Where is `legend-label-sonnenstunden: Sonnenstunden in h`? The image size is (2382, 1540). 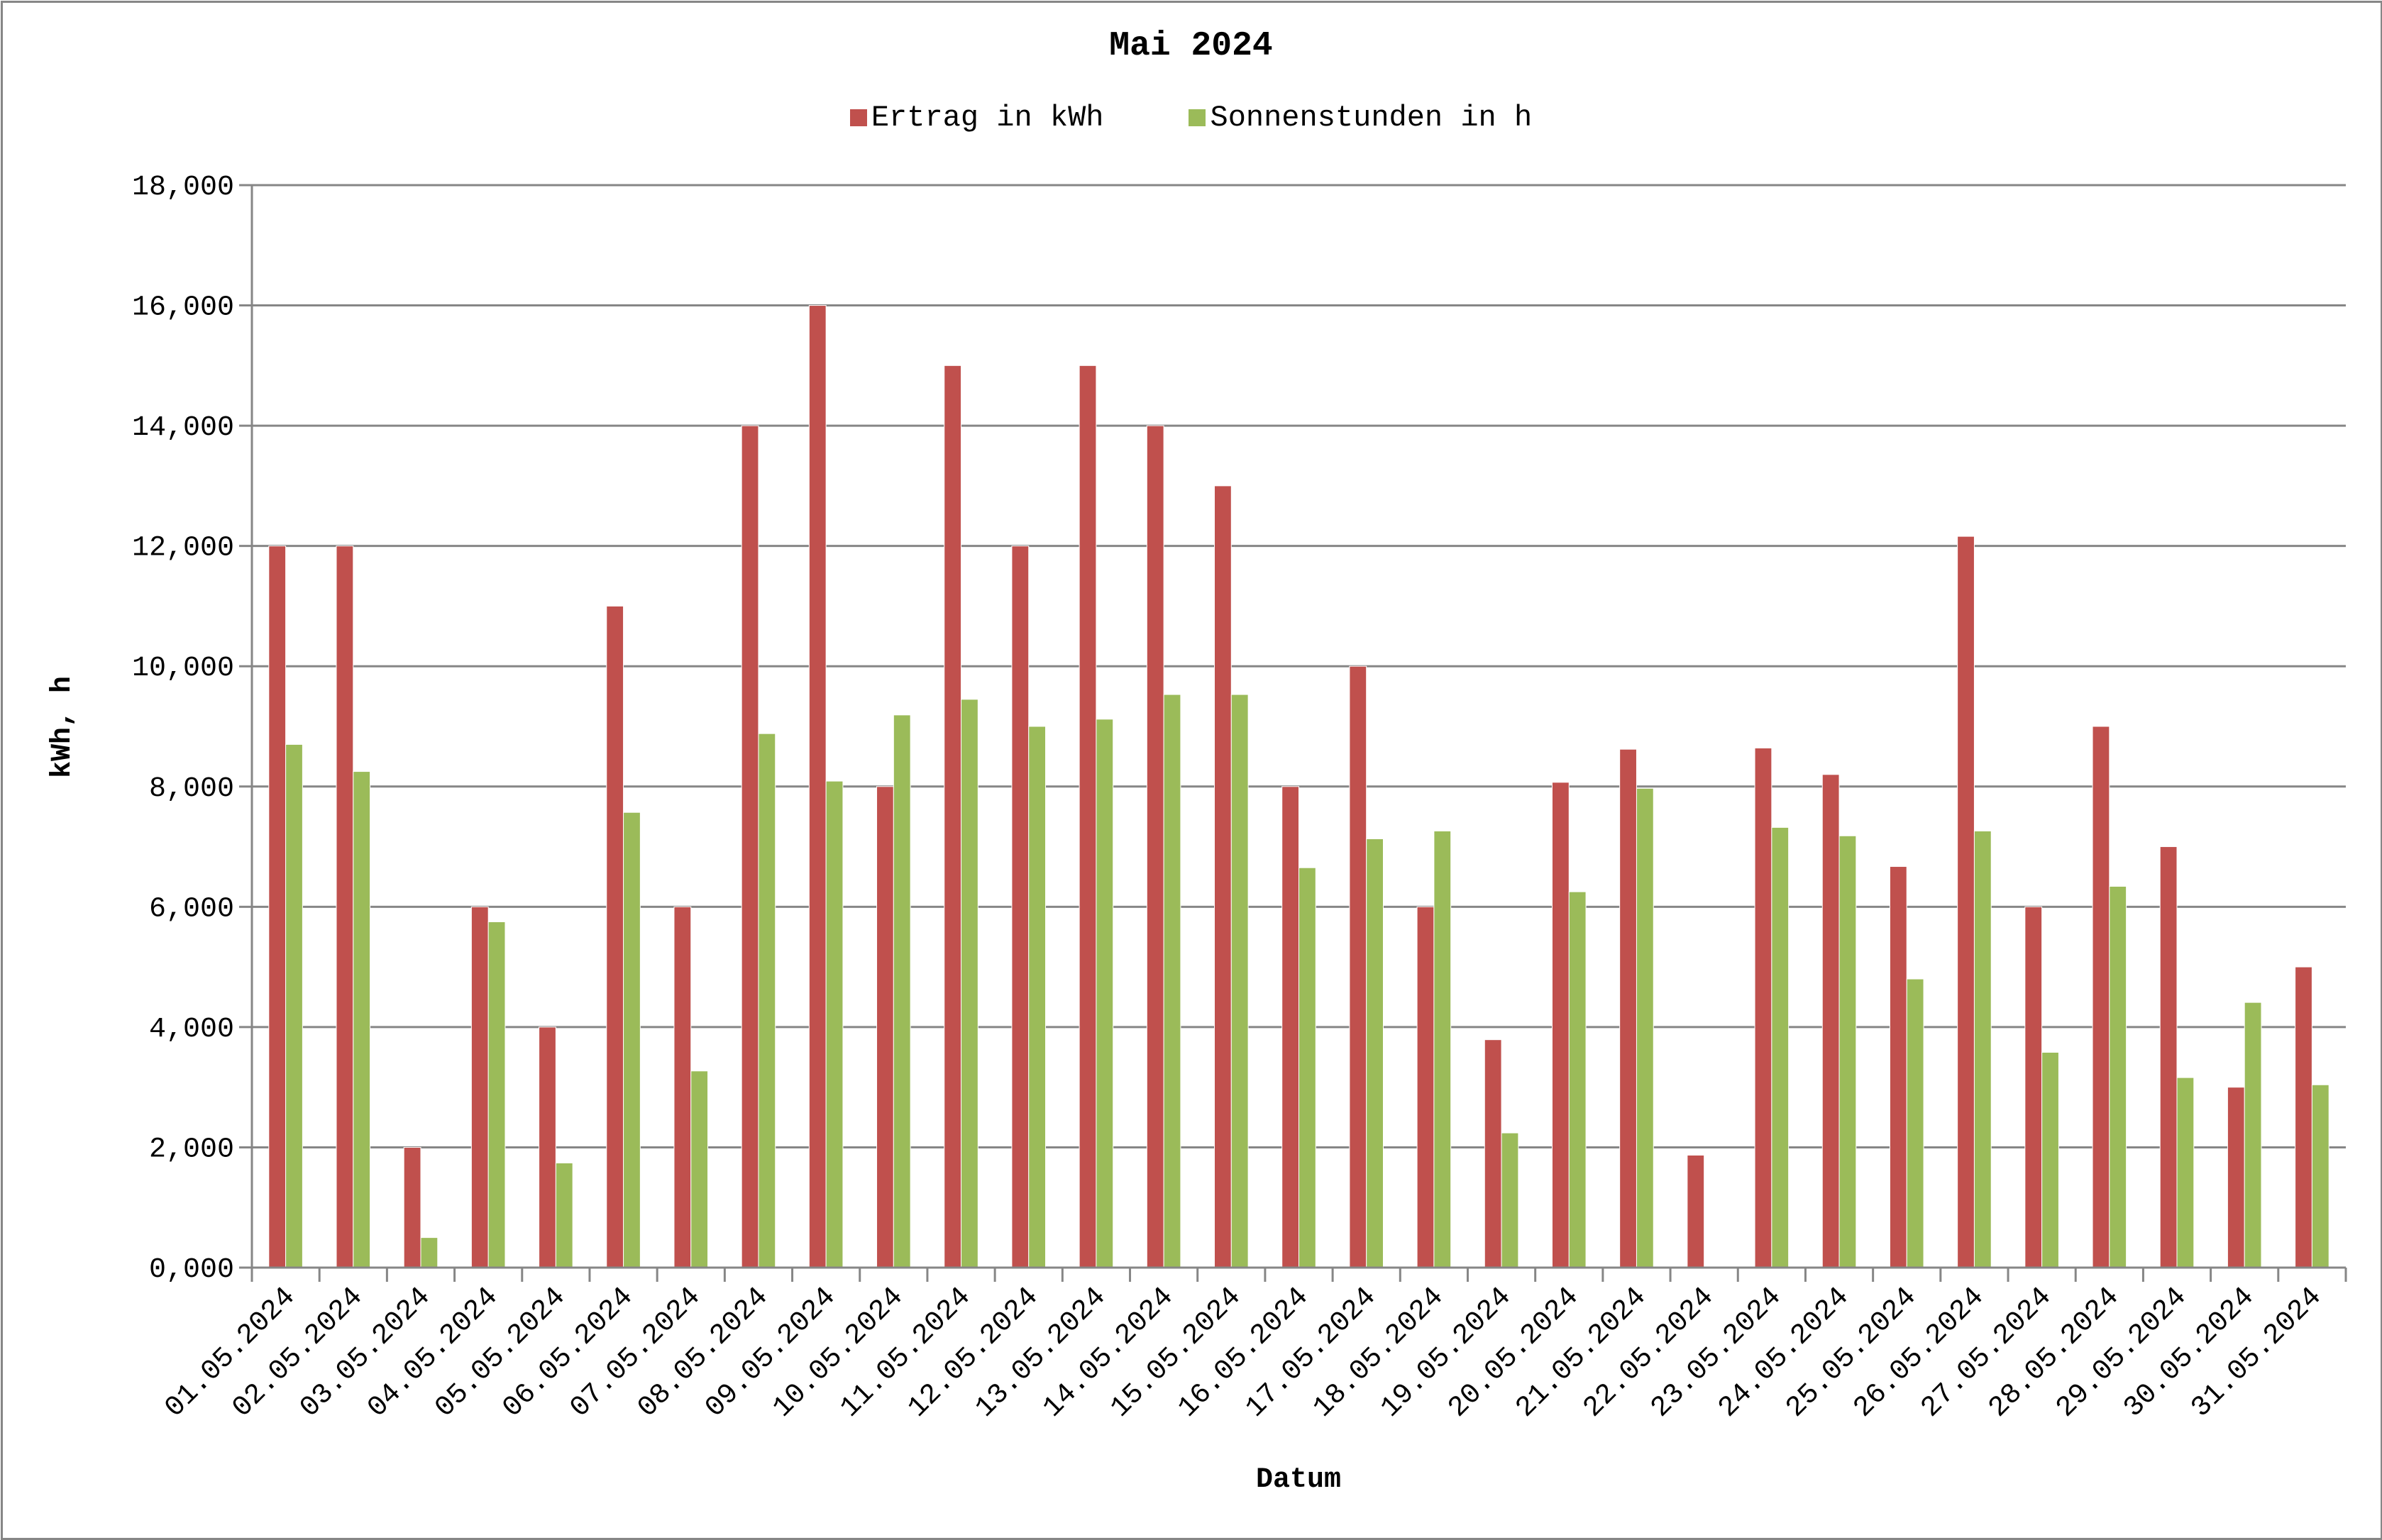
legend-label-sonnenstunden: Sonnenstunden in h is located at coordinates (1371, 118).